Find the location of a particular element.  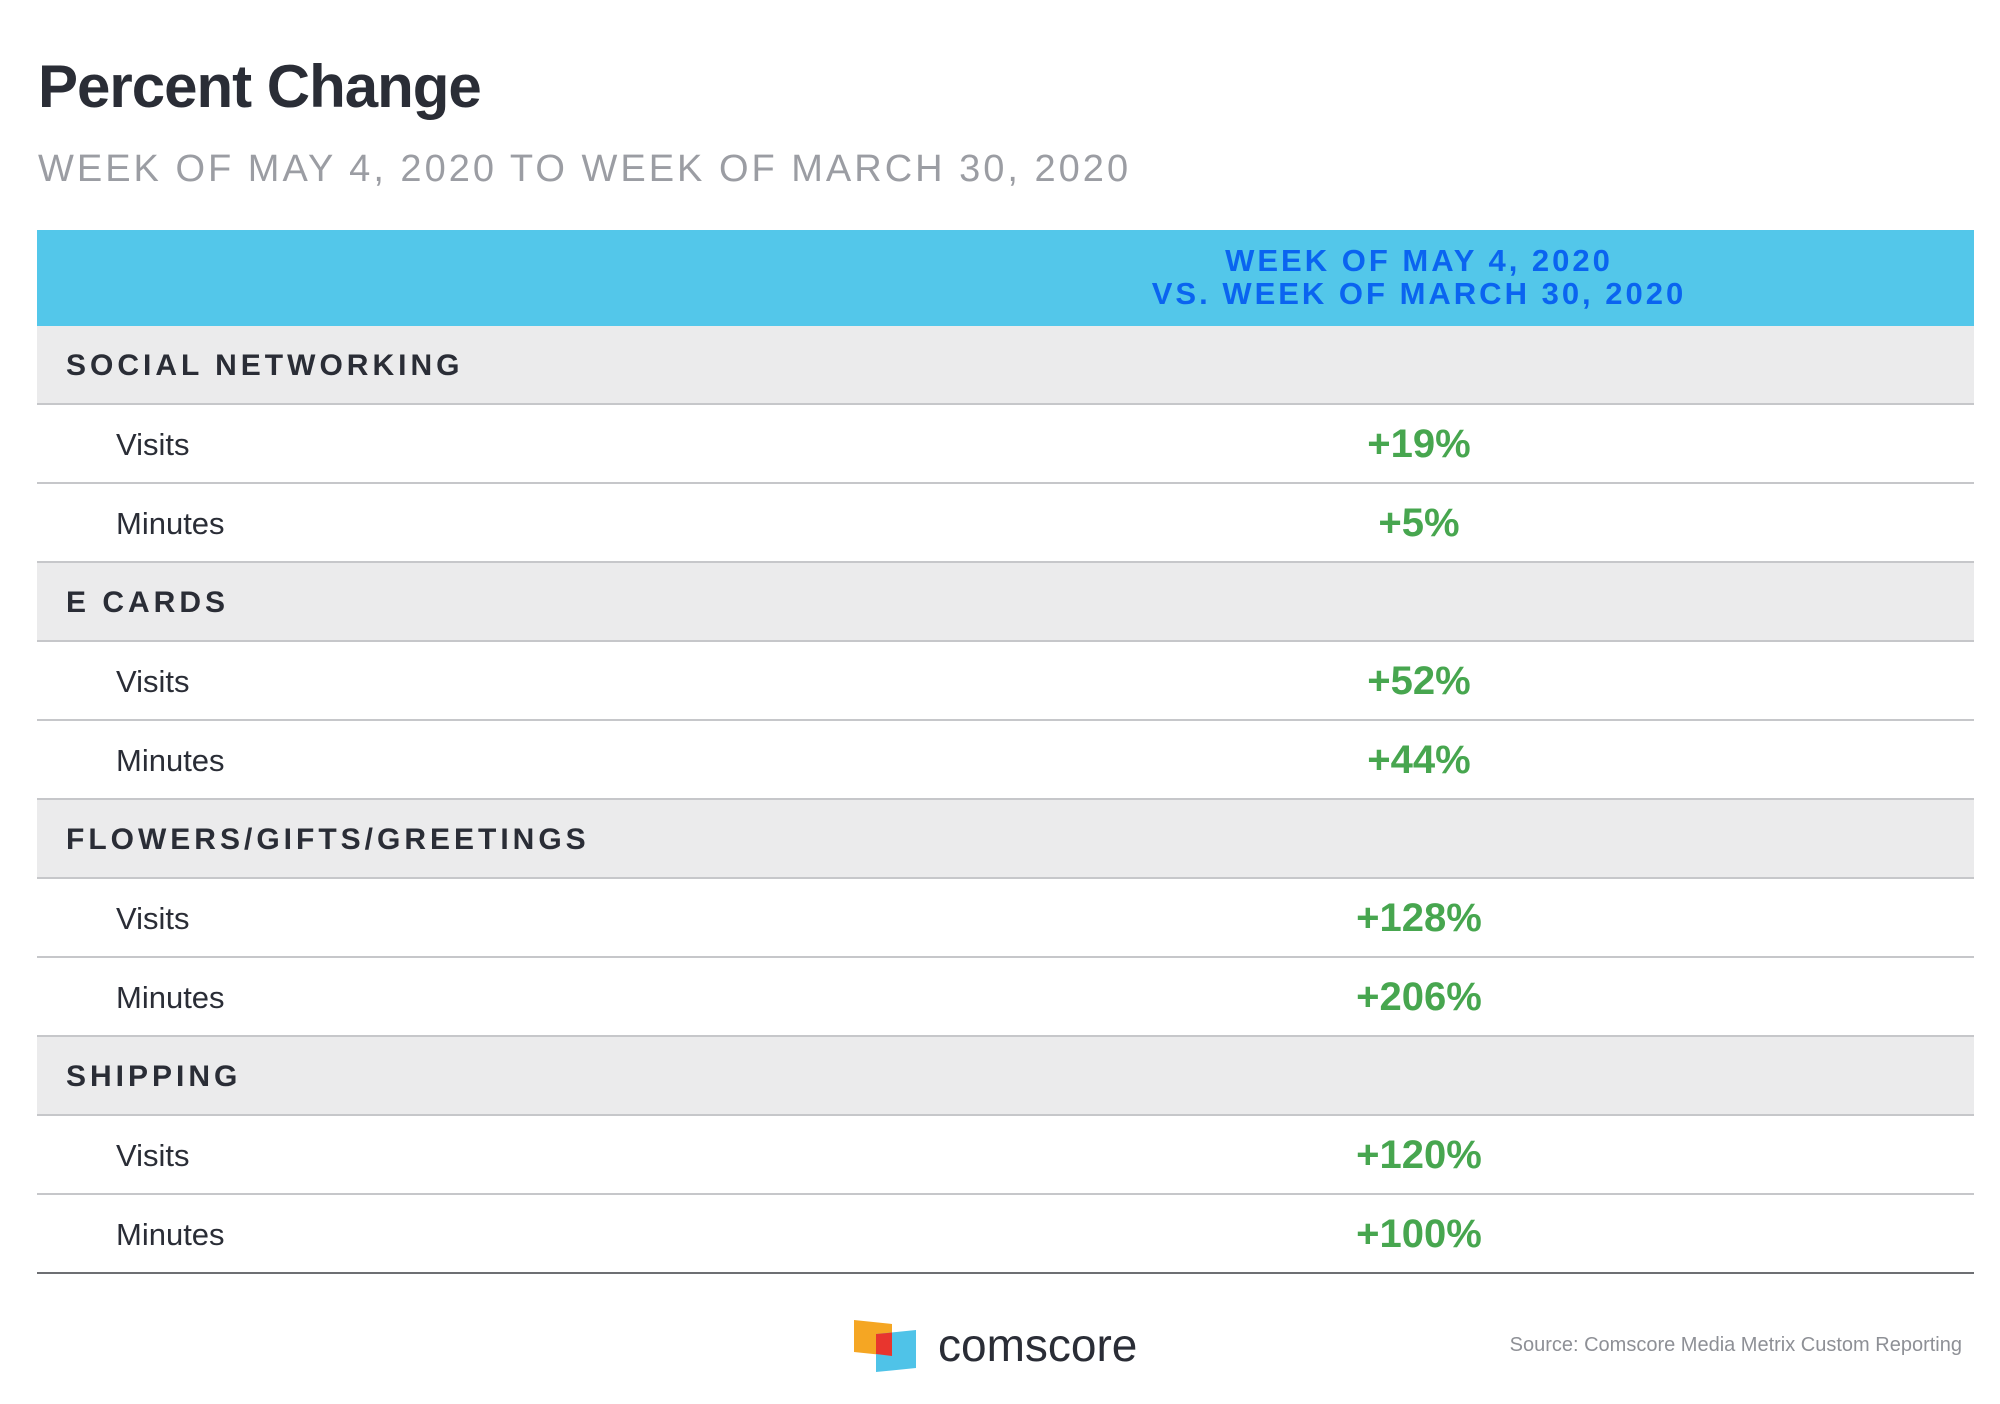

percent-change-value: +128% is located at coordinates (1419, 918).